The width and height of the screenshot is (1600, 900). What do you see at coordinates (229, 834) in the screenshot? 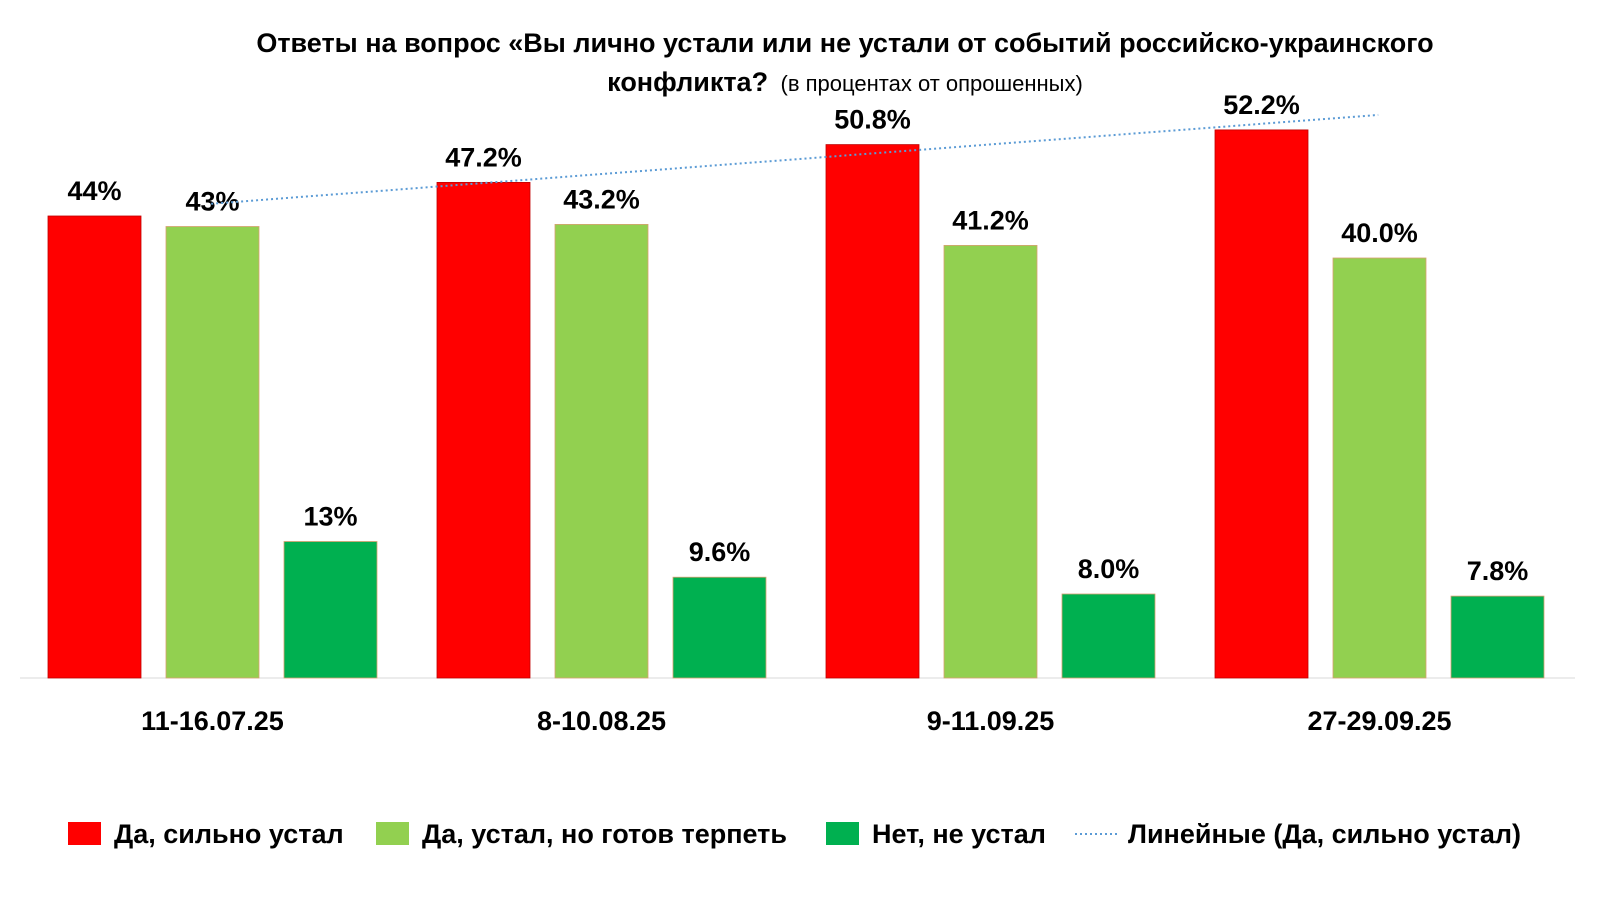
I see `legend-label: Да, сильно устал` at bounding box center [229, 834].